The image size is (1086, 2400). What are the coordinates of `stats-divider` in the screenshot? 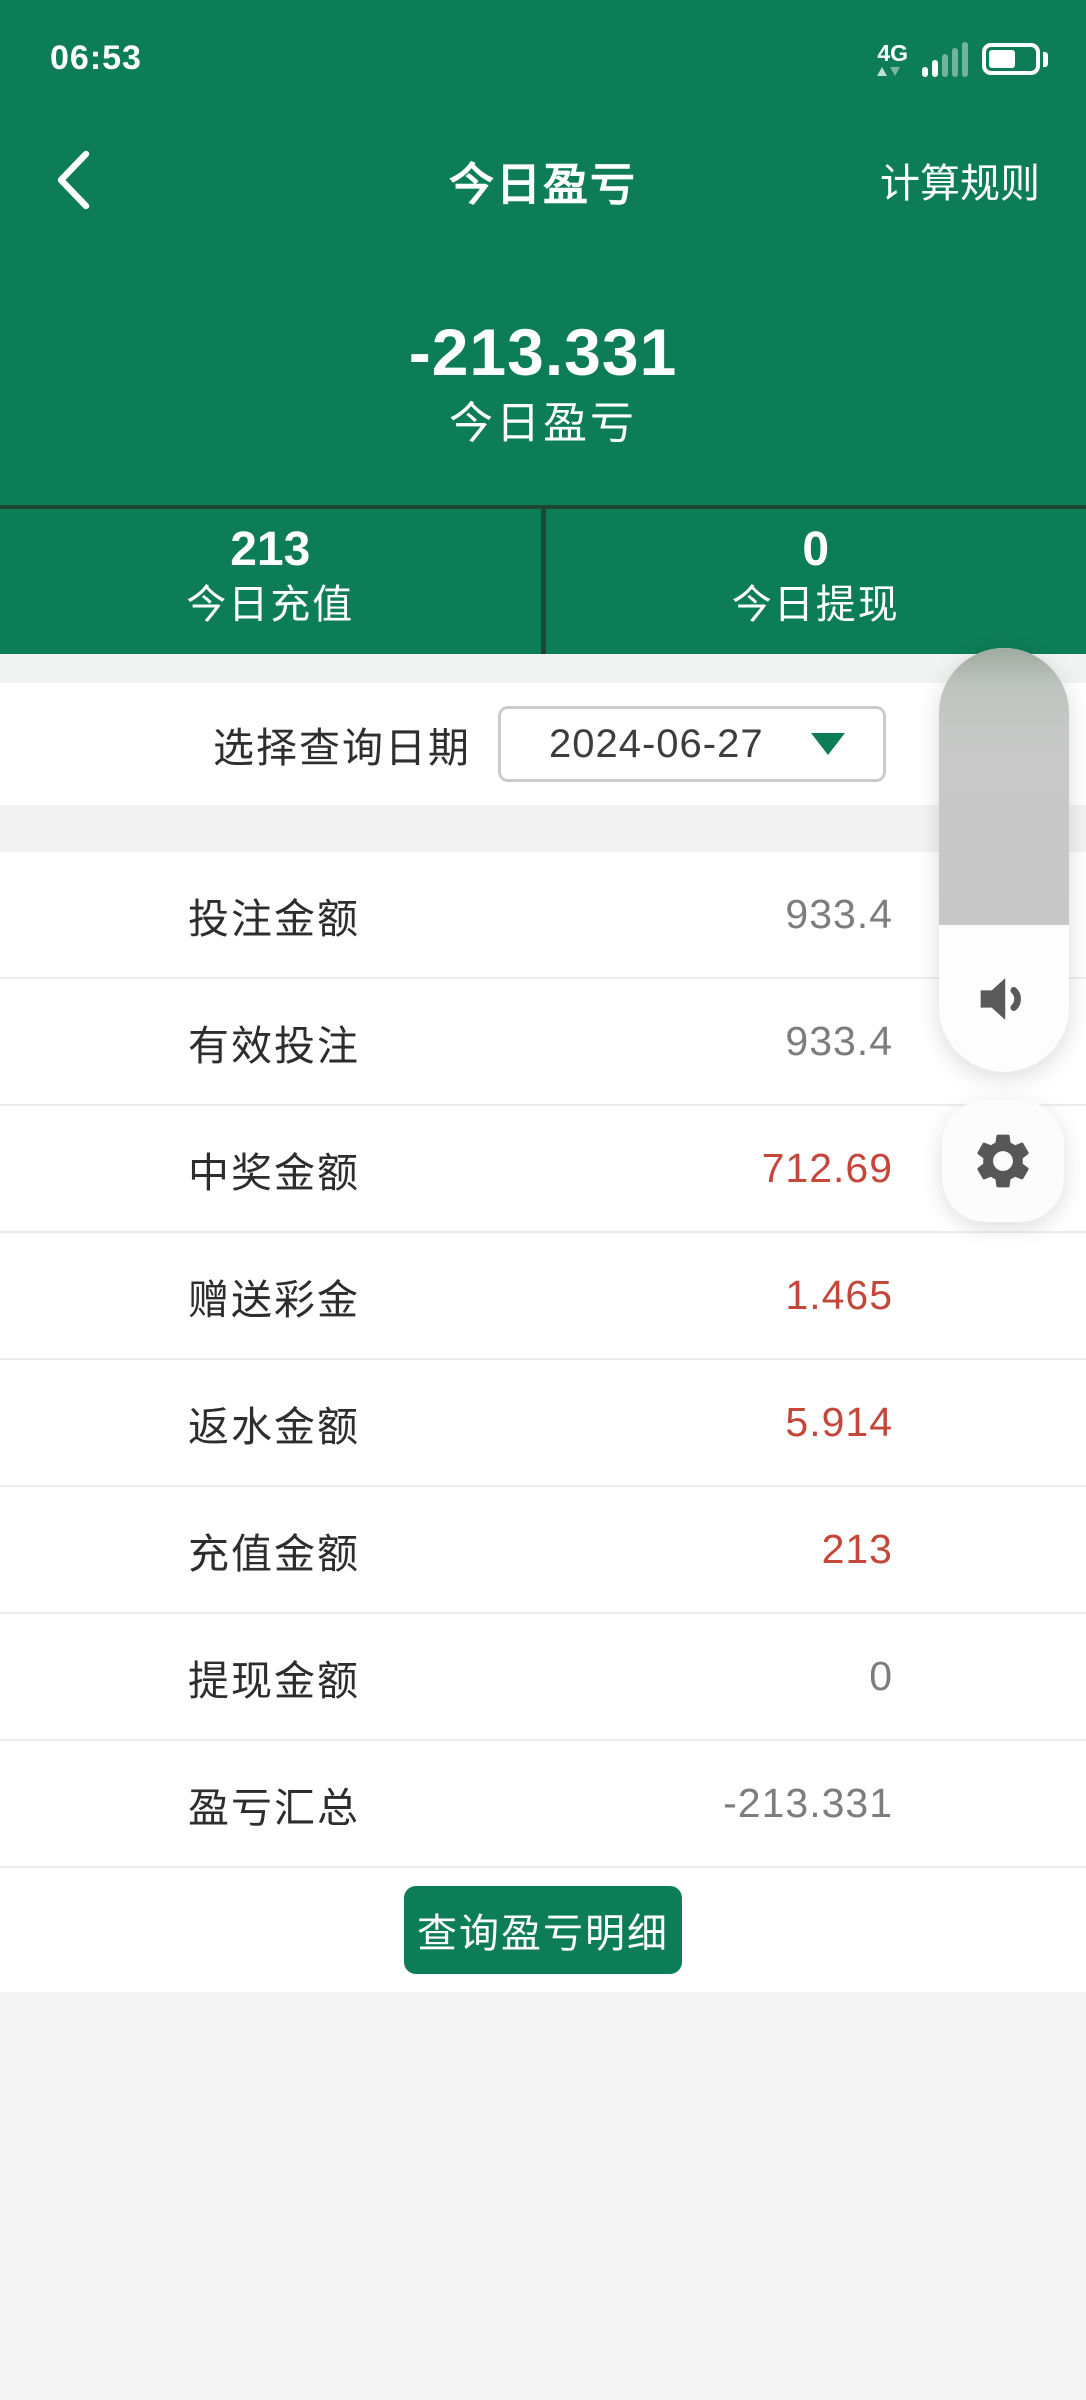 It's located at (543, 581).